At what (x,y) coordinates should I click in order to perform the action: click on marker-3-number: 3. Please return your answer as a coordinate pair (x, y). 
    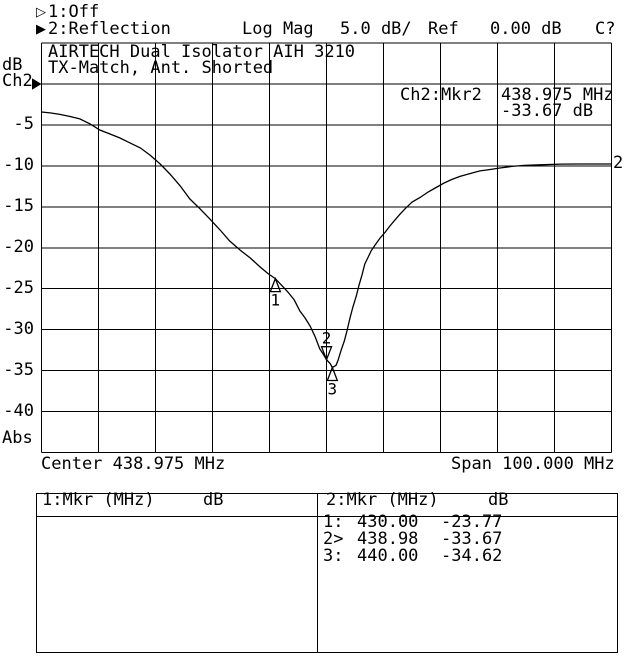
    Looking at the image, I should click on (333, 388).